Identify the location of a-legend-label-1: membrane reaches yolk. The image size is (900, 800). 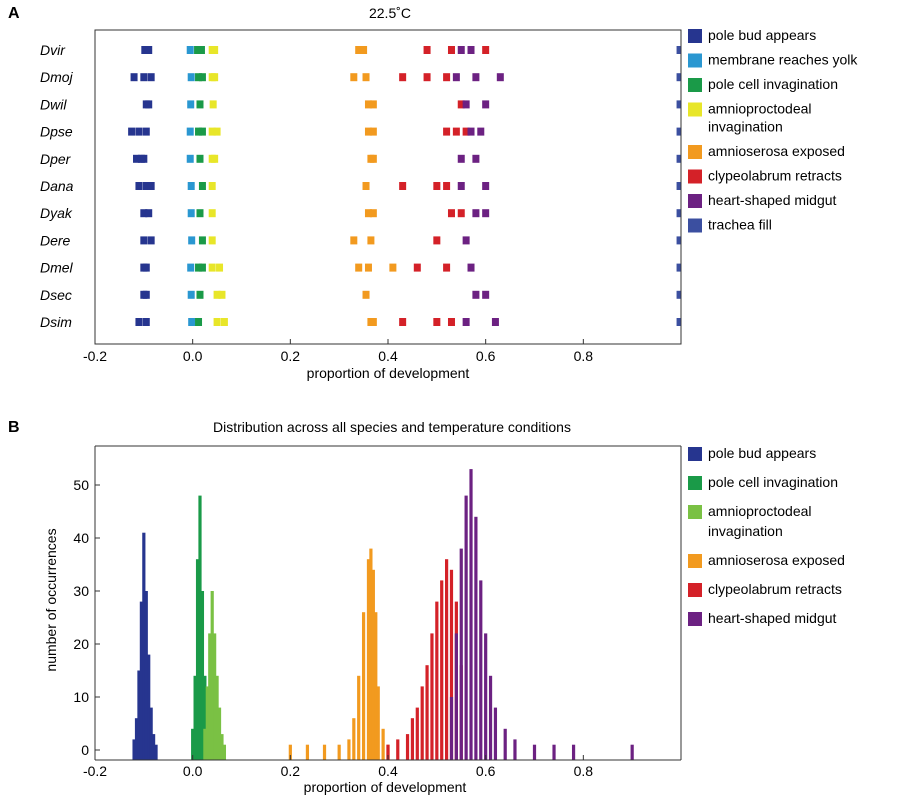
(783, 60).